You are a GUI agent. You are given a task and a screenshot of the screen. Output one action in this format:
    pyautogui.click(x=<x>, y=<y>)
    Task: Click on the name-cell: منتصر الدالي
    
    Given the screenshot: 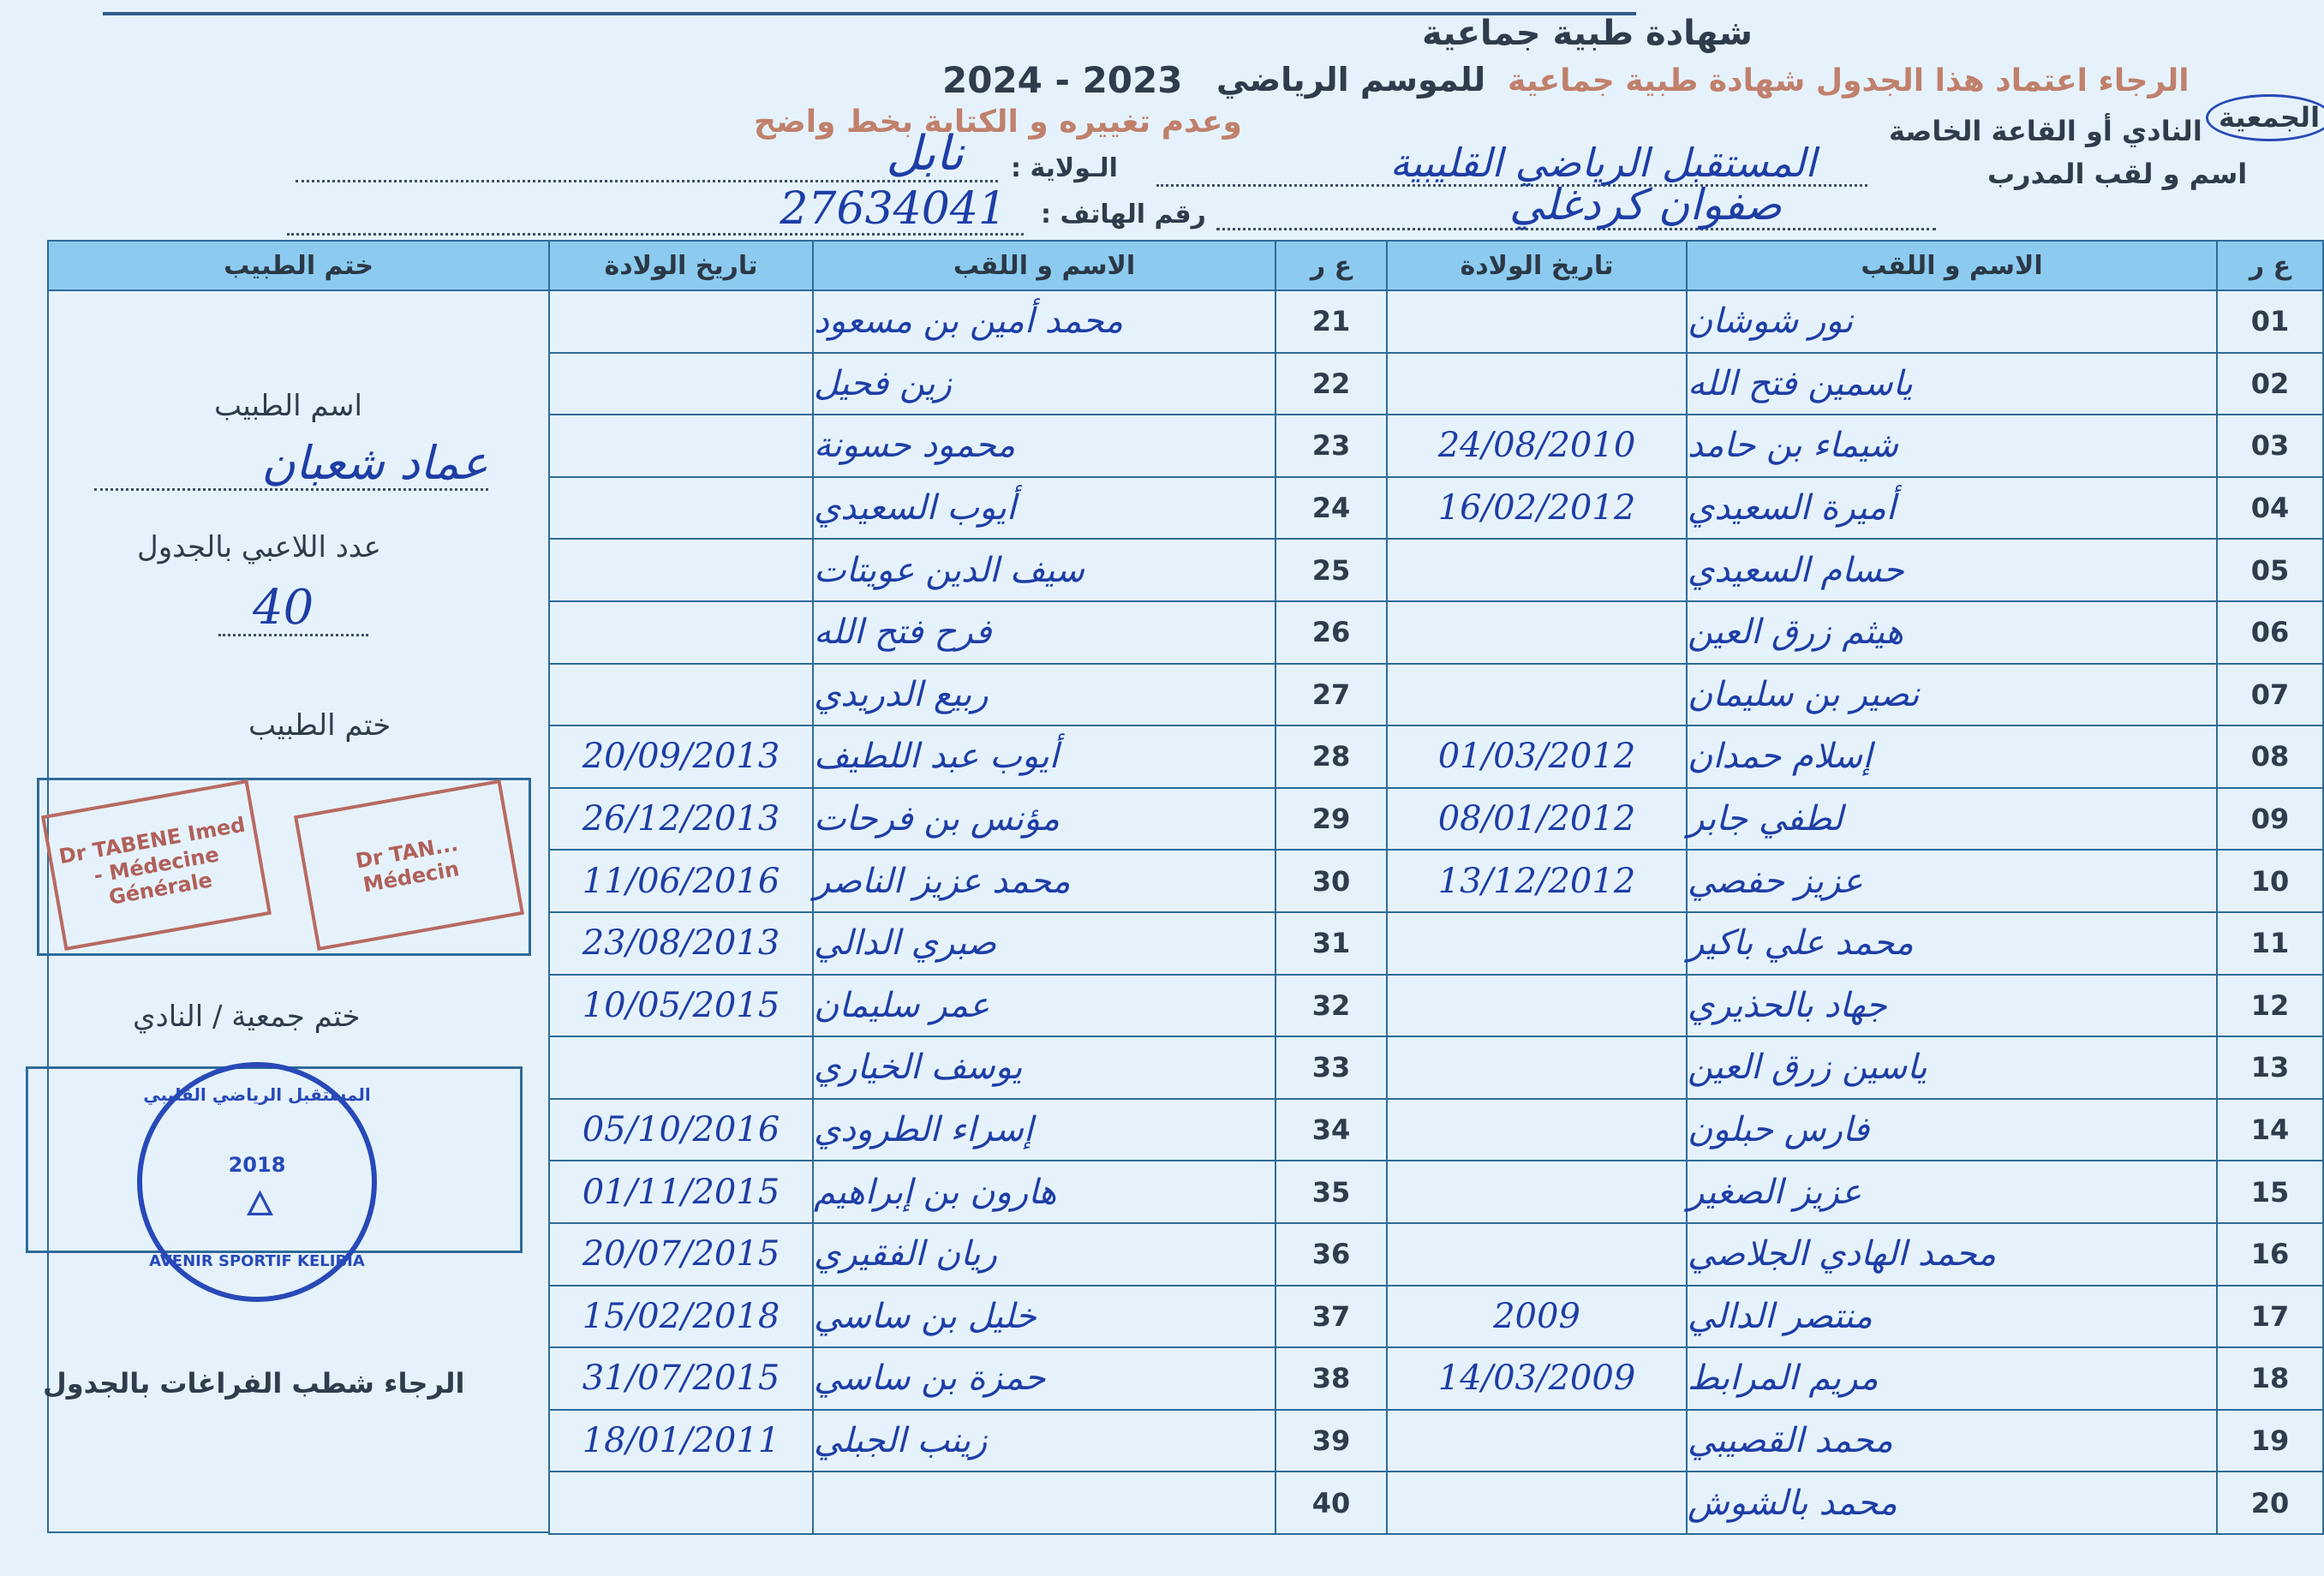 What is the action you would take?
    pyautogui.click(x=1952, y=1316)
    